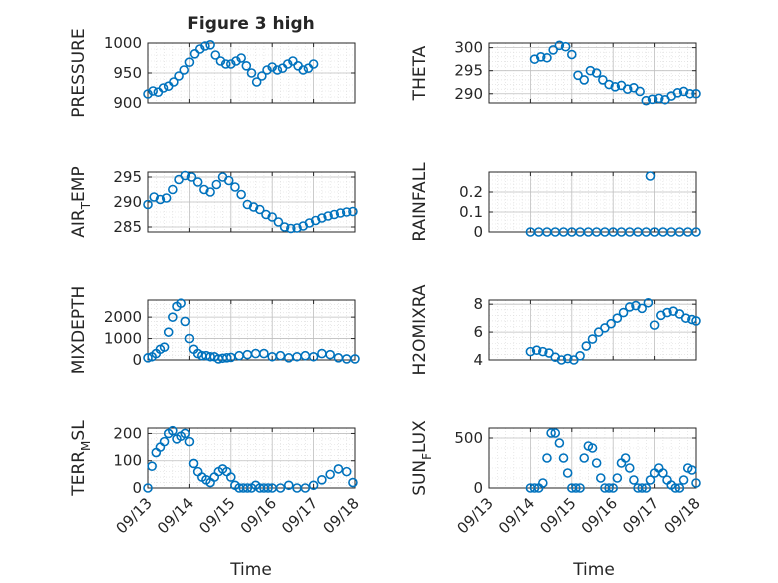  I want to click on y-tick-label: 0.2, so click(471, 192).